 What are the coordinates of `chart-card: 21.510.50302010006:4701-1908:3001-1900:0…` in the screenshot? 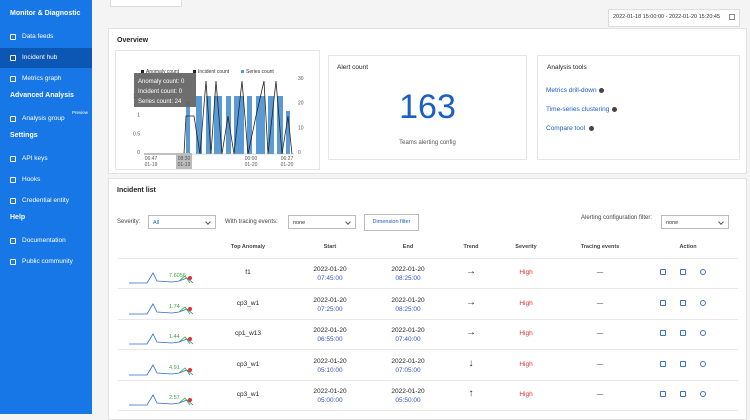 It's located at (217, 110).